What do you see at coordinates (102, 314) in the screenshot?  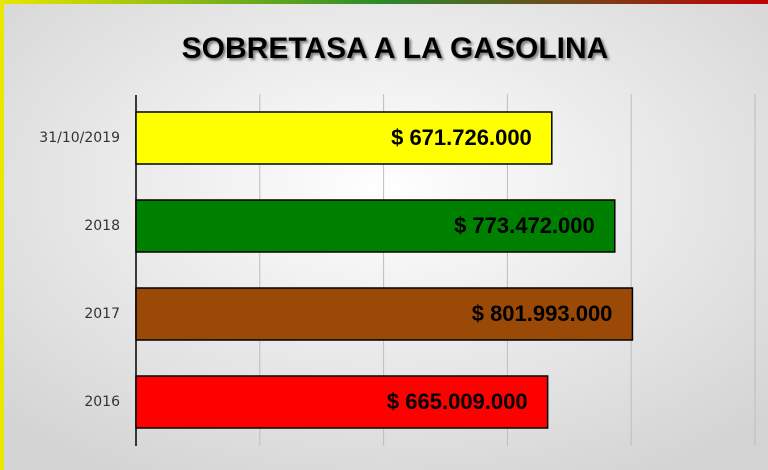 I see `y-tick-label: 2017` at bounding box center [102, 314].